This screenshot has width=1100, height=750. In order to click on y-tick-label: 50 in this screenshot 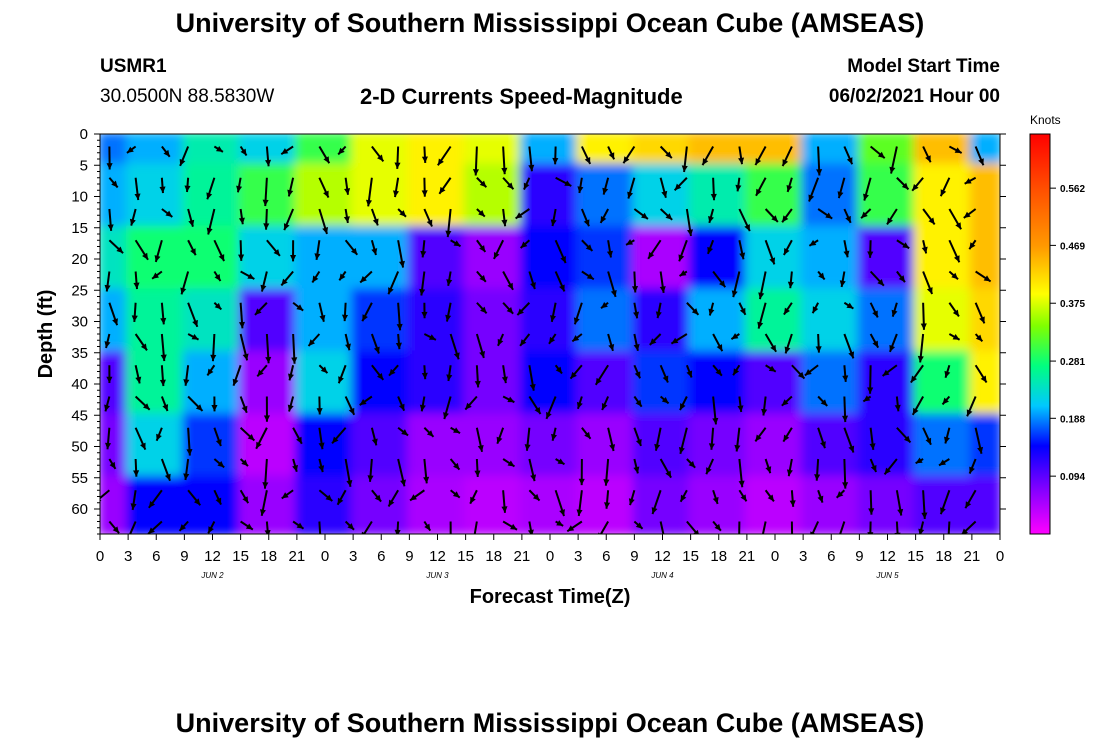, I will do `click(79, 447)`.